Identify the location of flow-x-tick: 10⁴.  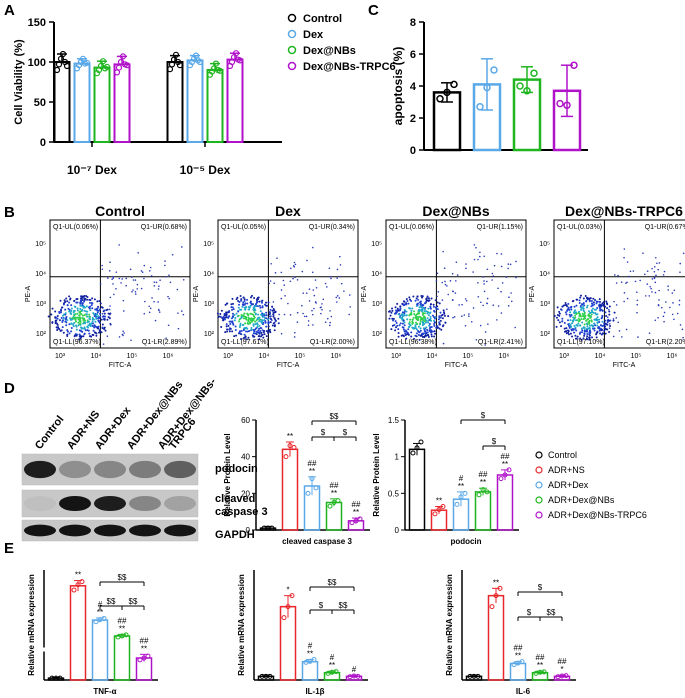
(600, 356).